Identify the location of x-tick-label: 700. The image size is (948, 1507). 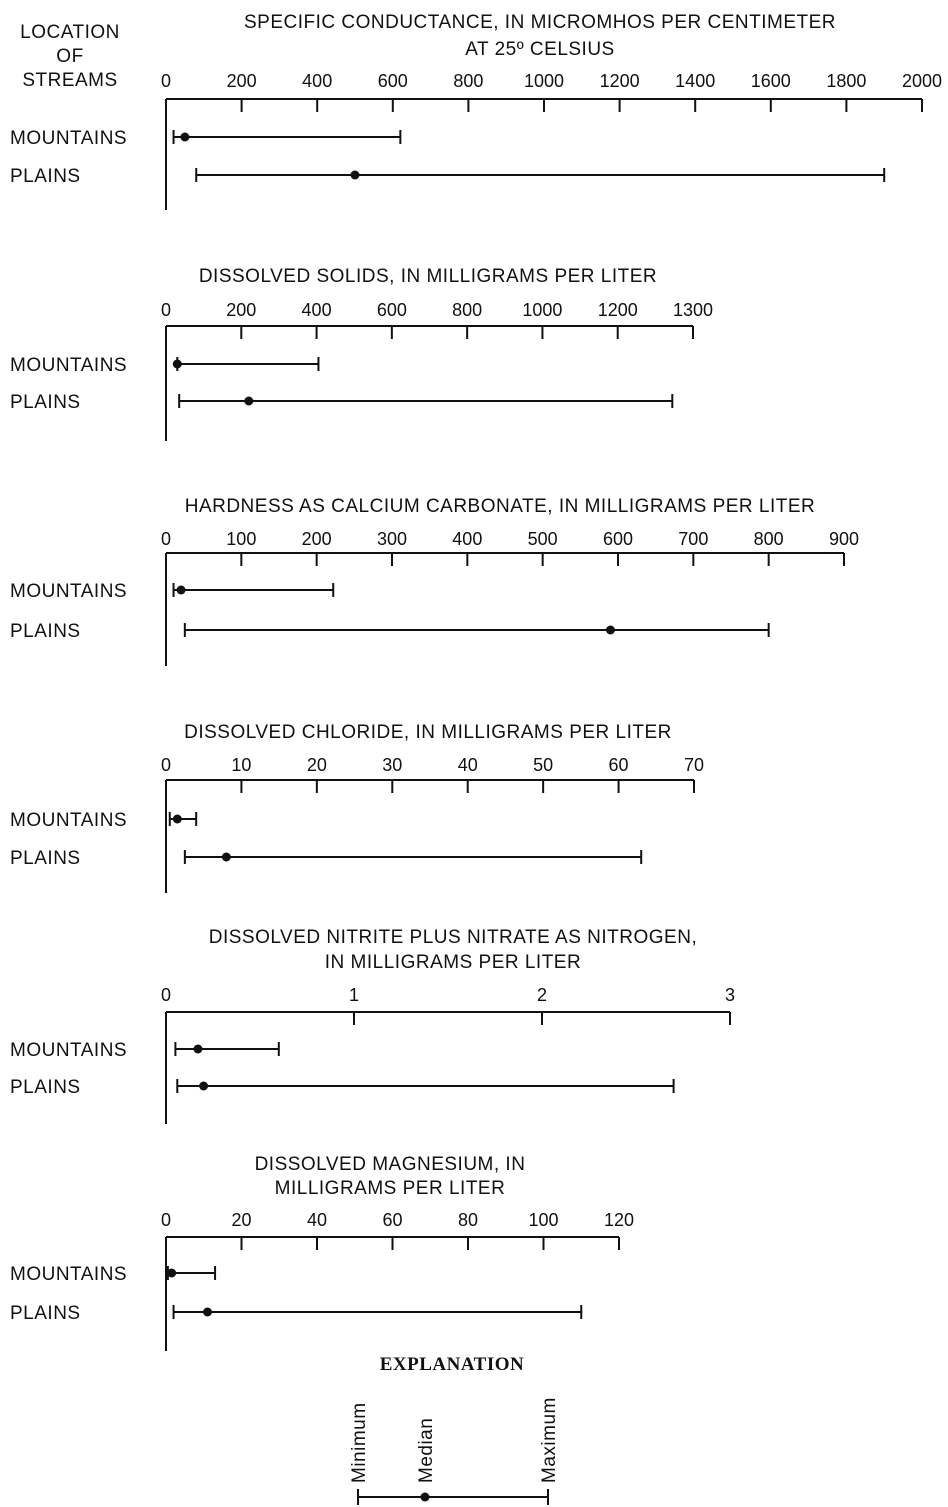
(693, 539).